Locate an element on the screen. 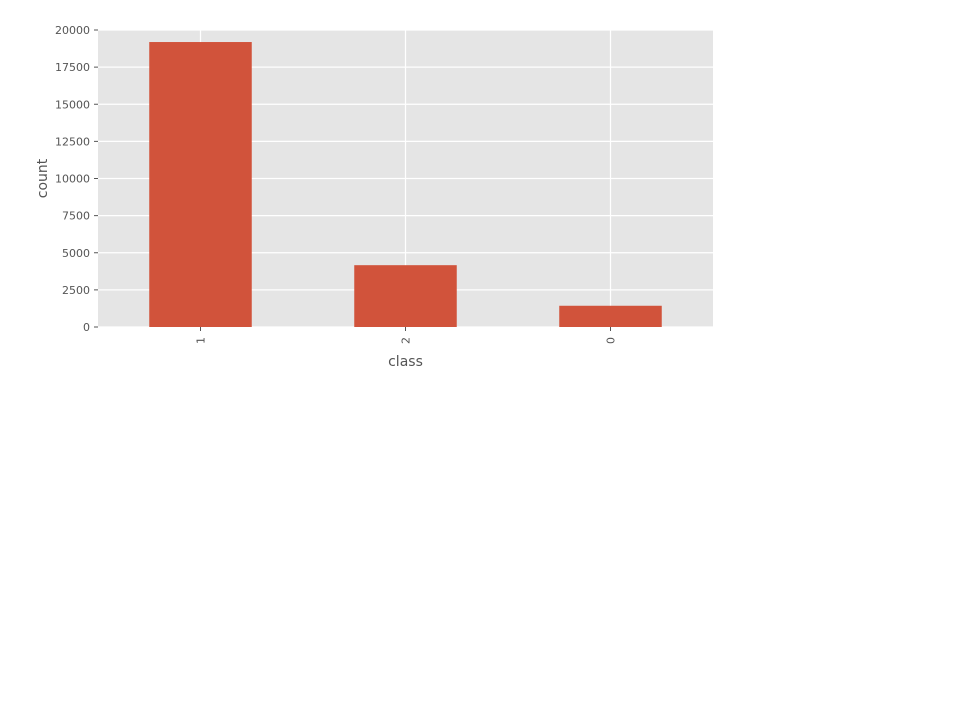  y-tick-label: 17500 is located at coordinates (72, 67).